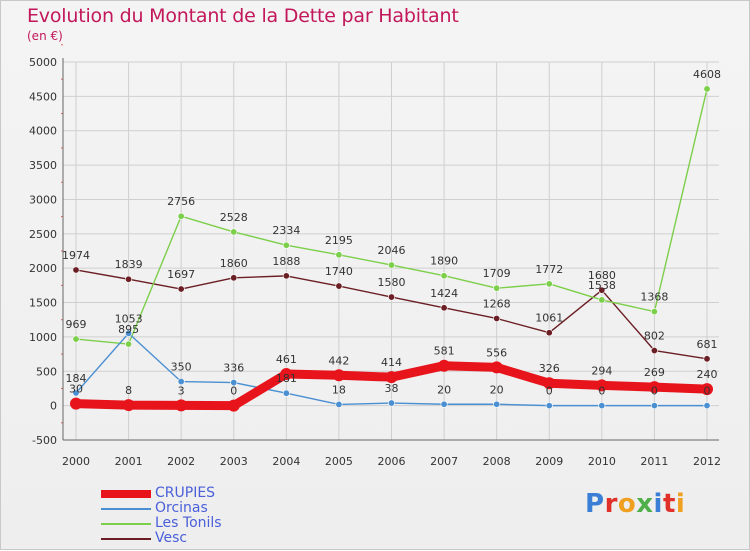 The width and height of the screenshot is (750, 551). I want to click on proxiti-logo: Proxiti, so click(635, 504).